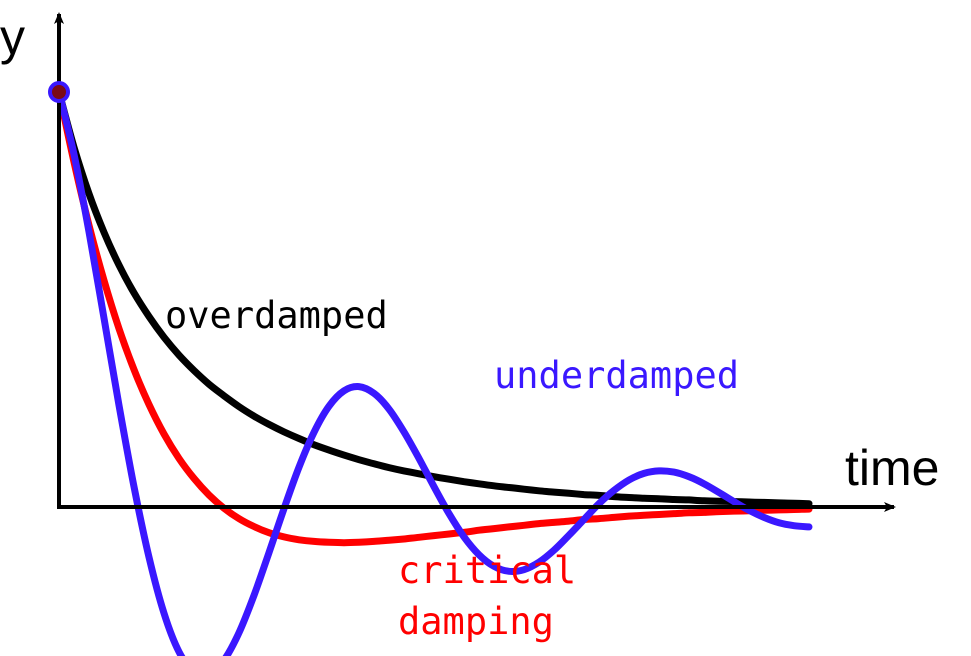 This screenshot has width=971, height=656. I want to click on x-axis-label: time, so click(892, 468).